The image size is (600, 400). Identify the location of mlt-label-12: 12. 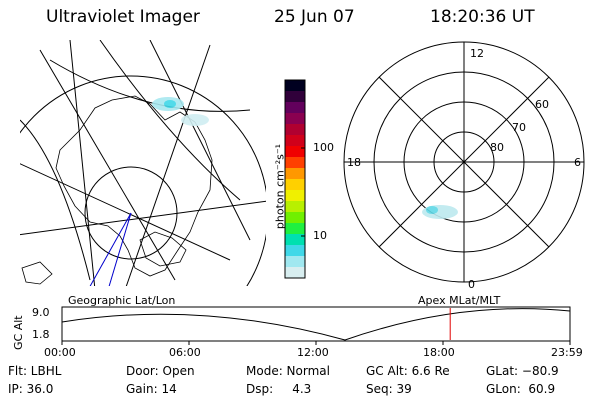
(477, 53).